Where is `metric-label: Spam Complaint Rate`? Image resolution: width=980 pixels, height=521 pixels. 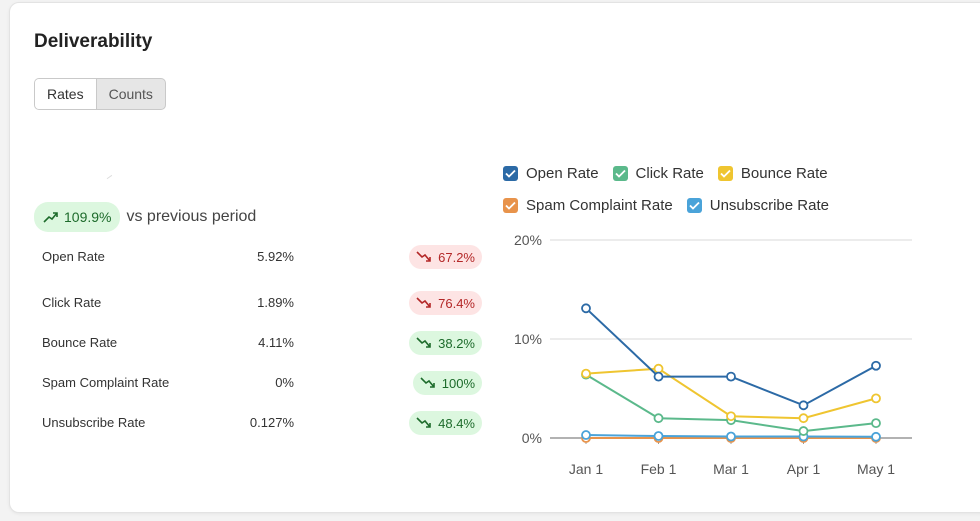 metric-label: Spam Complaint Rate is located at coordinates (106, 382).